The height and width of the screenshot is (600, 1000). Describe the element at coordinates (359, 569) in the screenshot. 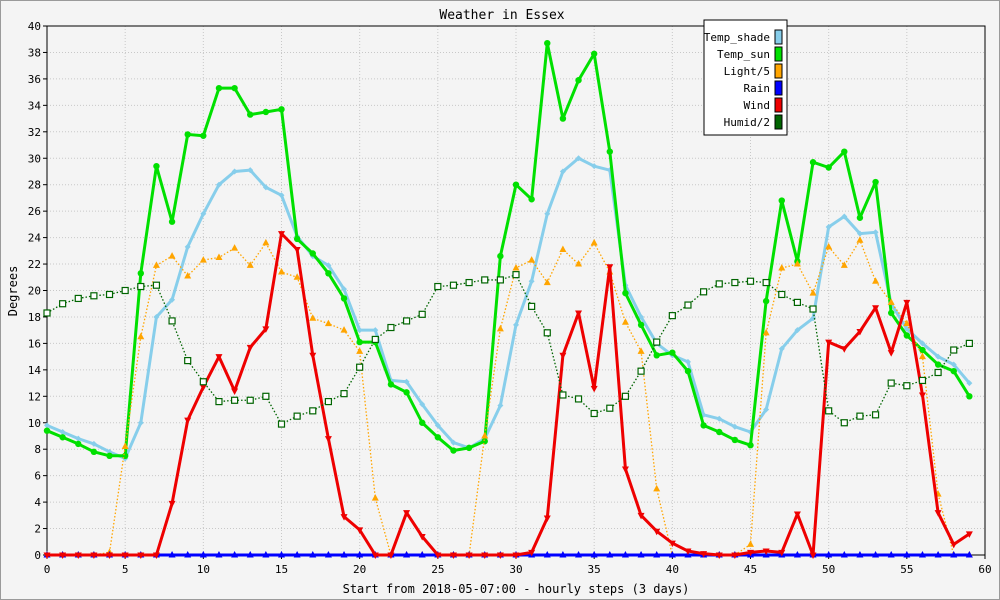

I see `x-tick-label: 20` at that location.